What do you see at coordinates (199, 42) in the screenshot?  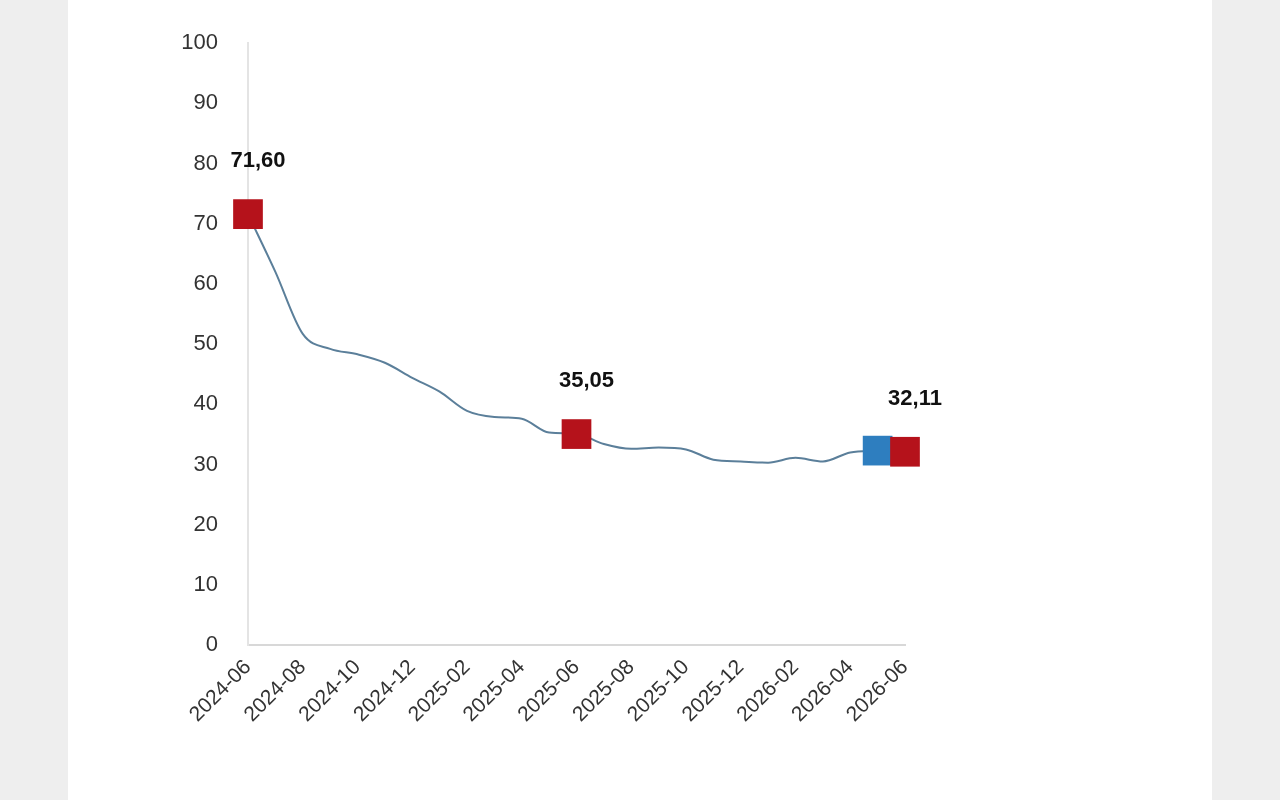 I see `y-tick-label: 100` at bounding box center [199, 42].